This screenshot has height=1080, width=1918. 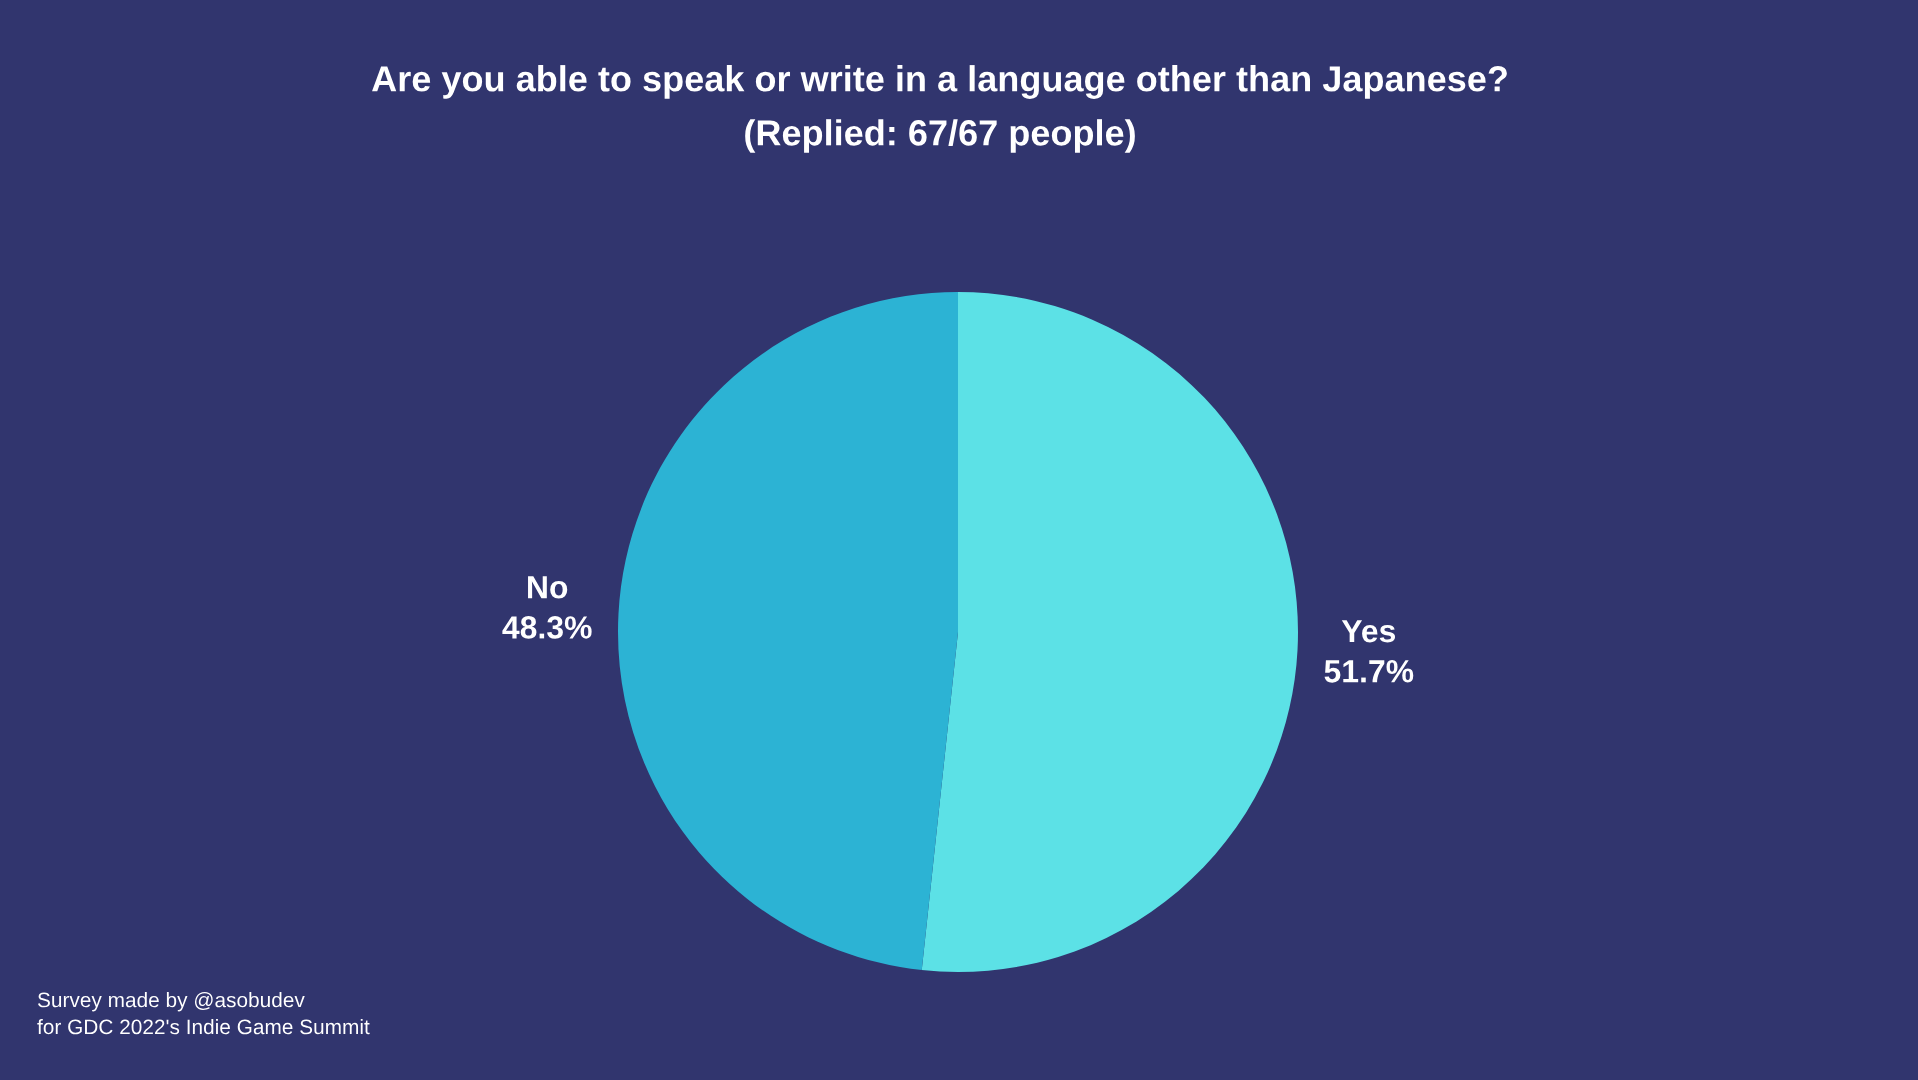 I want to click on slice-label: Yes, so click(x=1368, y=631).